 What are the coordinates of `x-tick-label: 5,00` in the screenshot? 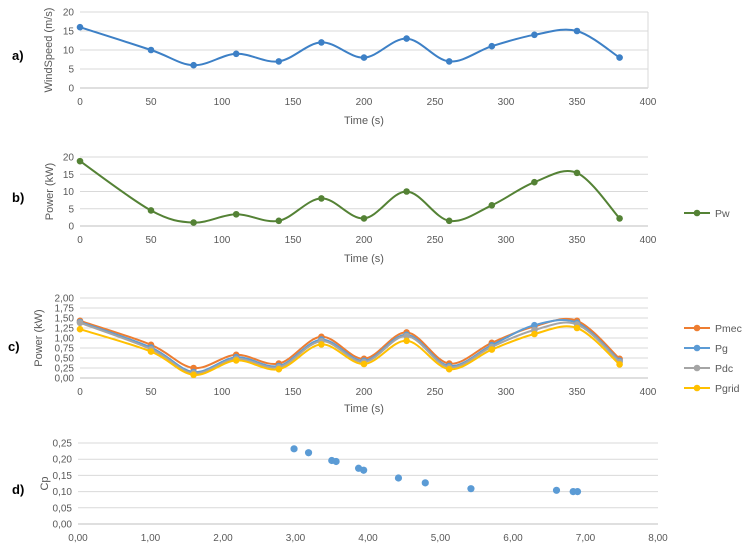 It's located at (441, 538).